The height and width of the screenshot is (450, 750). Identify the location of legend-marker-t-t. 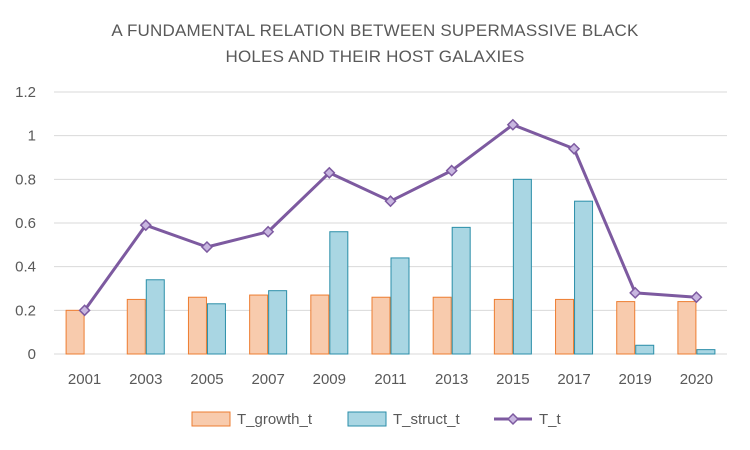
(513, 419).